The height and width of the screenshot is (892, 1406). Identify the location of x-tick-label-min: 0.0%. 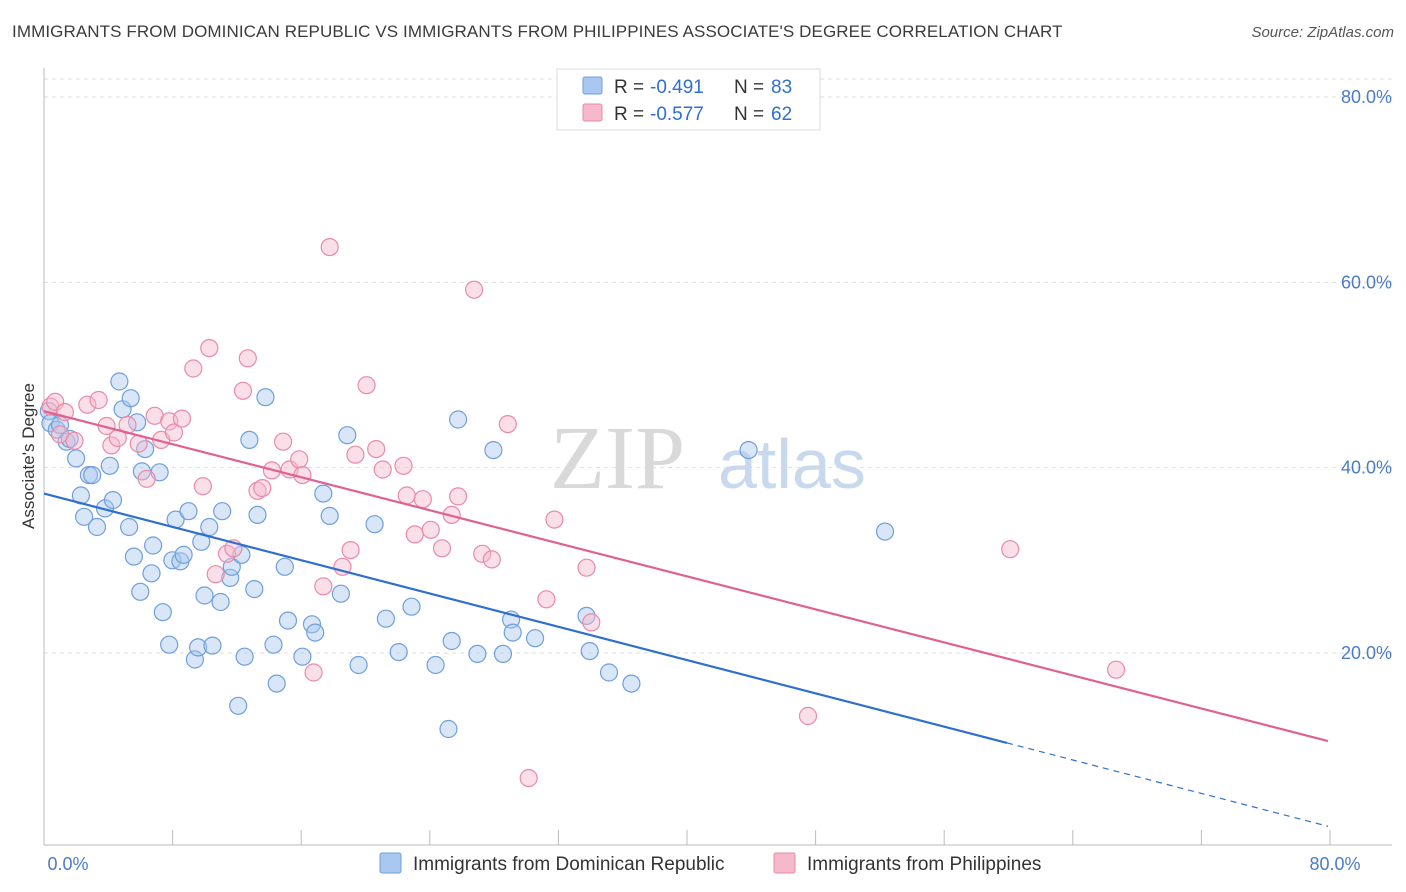
(67, 864).